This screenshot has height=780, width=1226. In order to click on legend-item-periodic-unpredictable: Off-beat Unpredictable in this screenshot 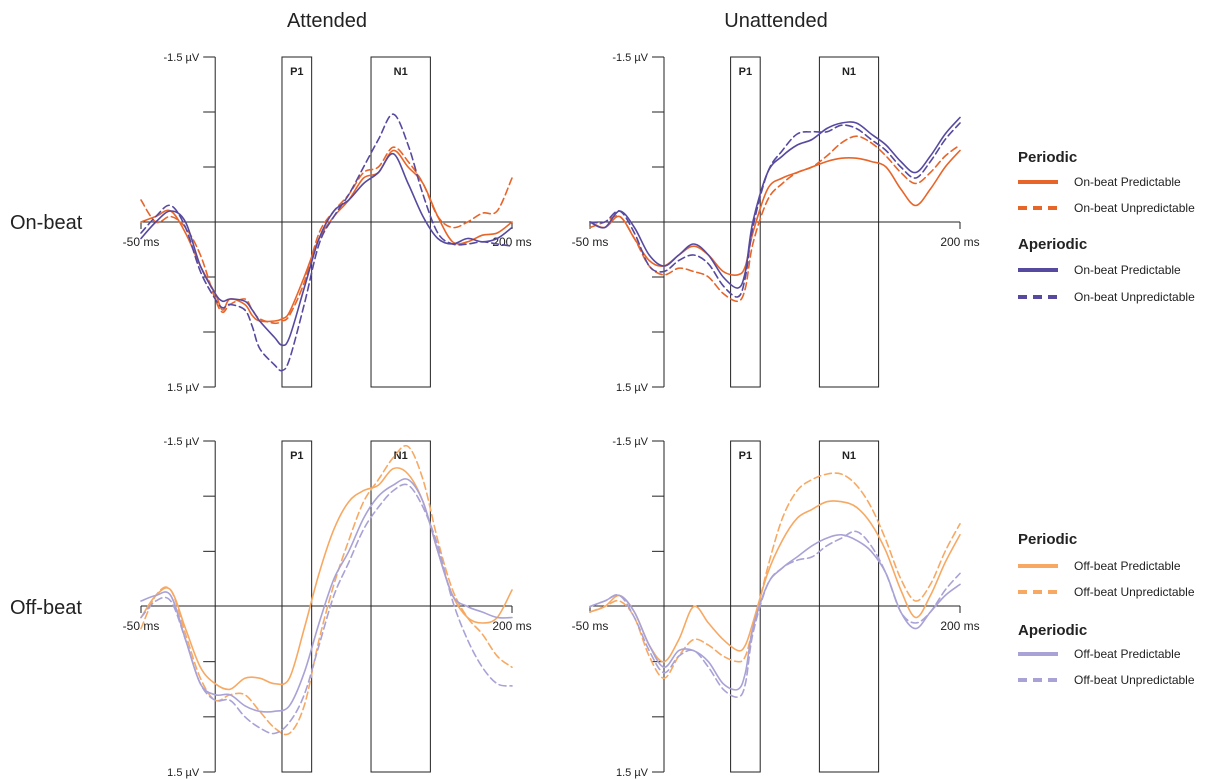, I will do `click(1134, 592)`.